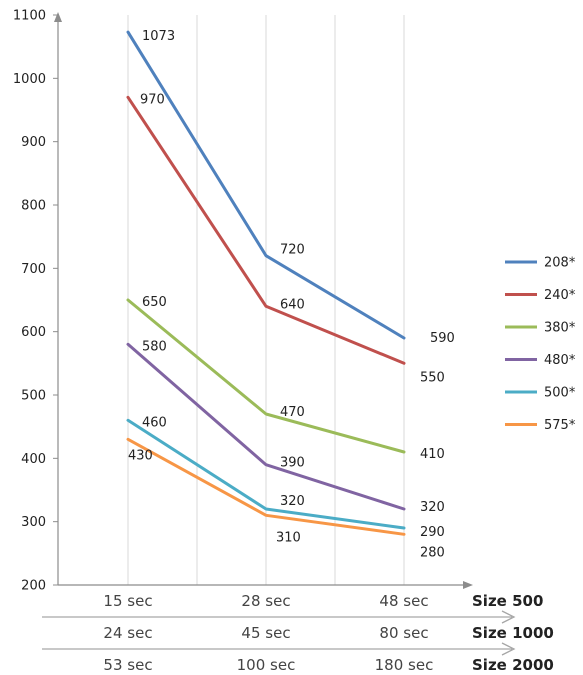 The width and height of the screenshot is (583, 675). I want to click on data-label-480*-2: 320, so click(432, 507).